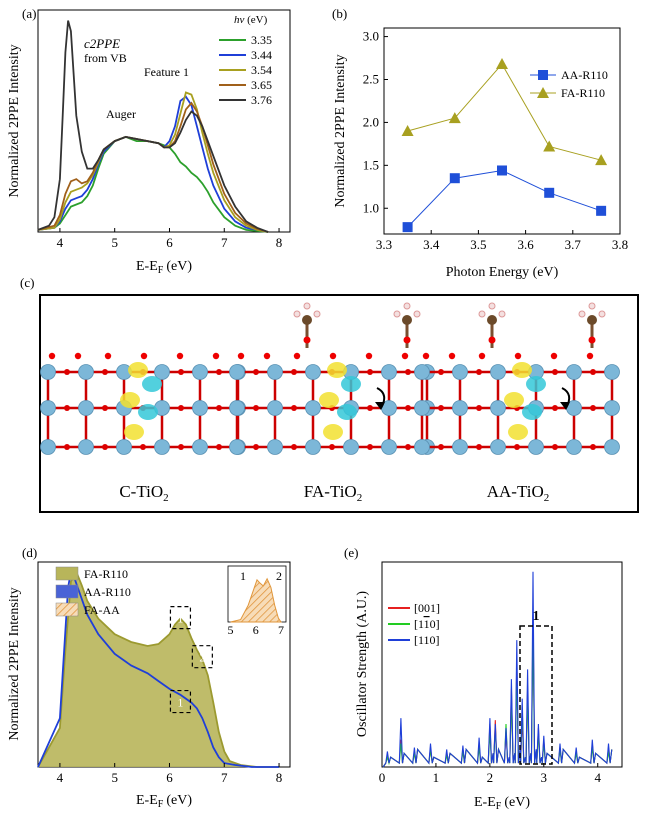 Image resolution: width=645 pixels, height=813 pixels. What do you see at coordinates (179, 800) in the screenshot?
I see `panel-d-x-label-unit: (eV)` at bounding box center [179, 800].